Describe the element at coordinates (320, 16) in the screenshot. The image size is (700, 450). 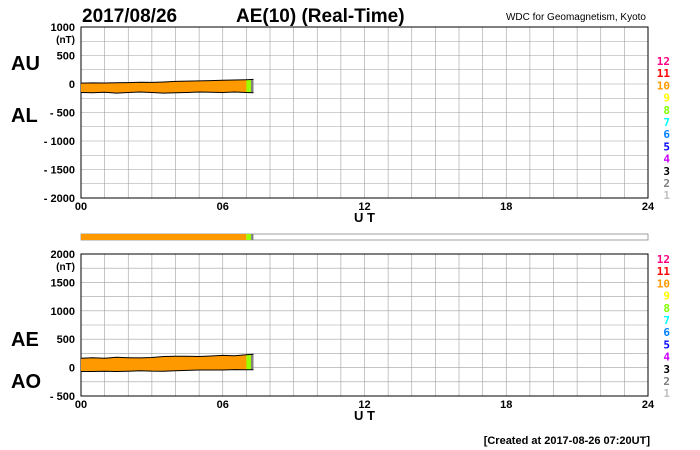
I see `plot-title: AE(10) (Real-Time)` at that location.